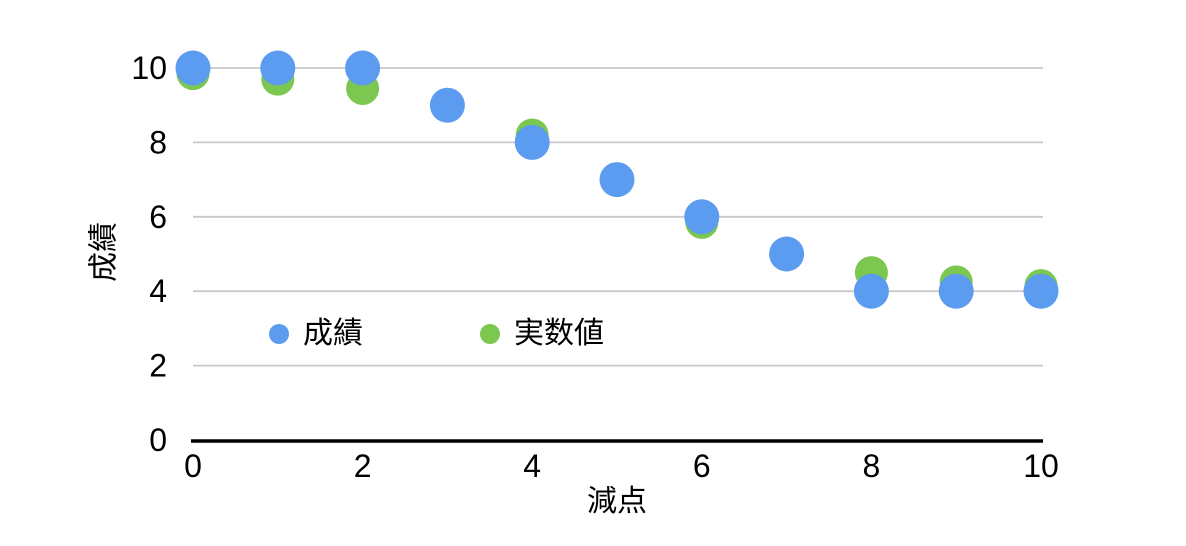 This screenshot has height=546, width=1186. Describe the element at coordinates (104, 252) in the screenshot. I see `y-axis-title: 成績` at that location.